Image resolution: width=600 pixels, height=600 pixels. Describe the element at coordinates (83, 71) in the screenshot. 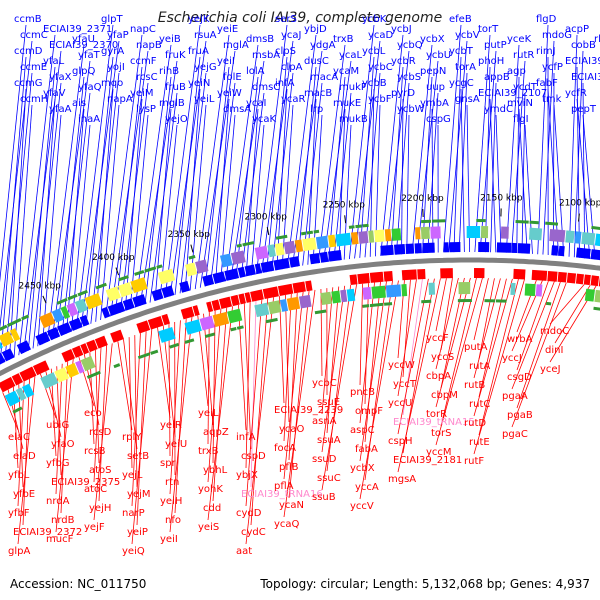

I see `forward-gene-label: glpQ` at that location.